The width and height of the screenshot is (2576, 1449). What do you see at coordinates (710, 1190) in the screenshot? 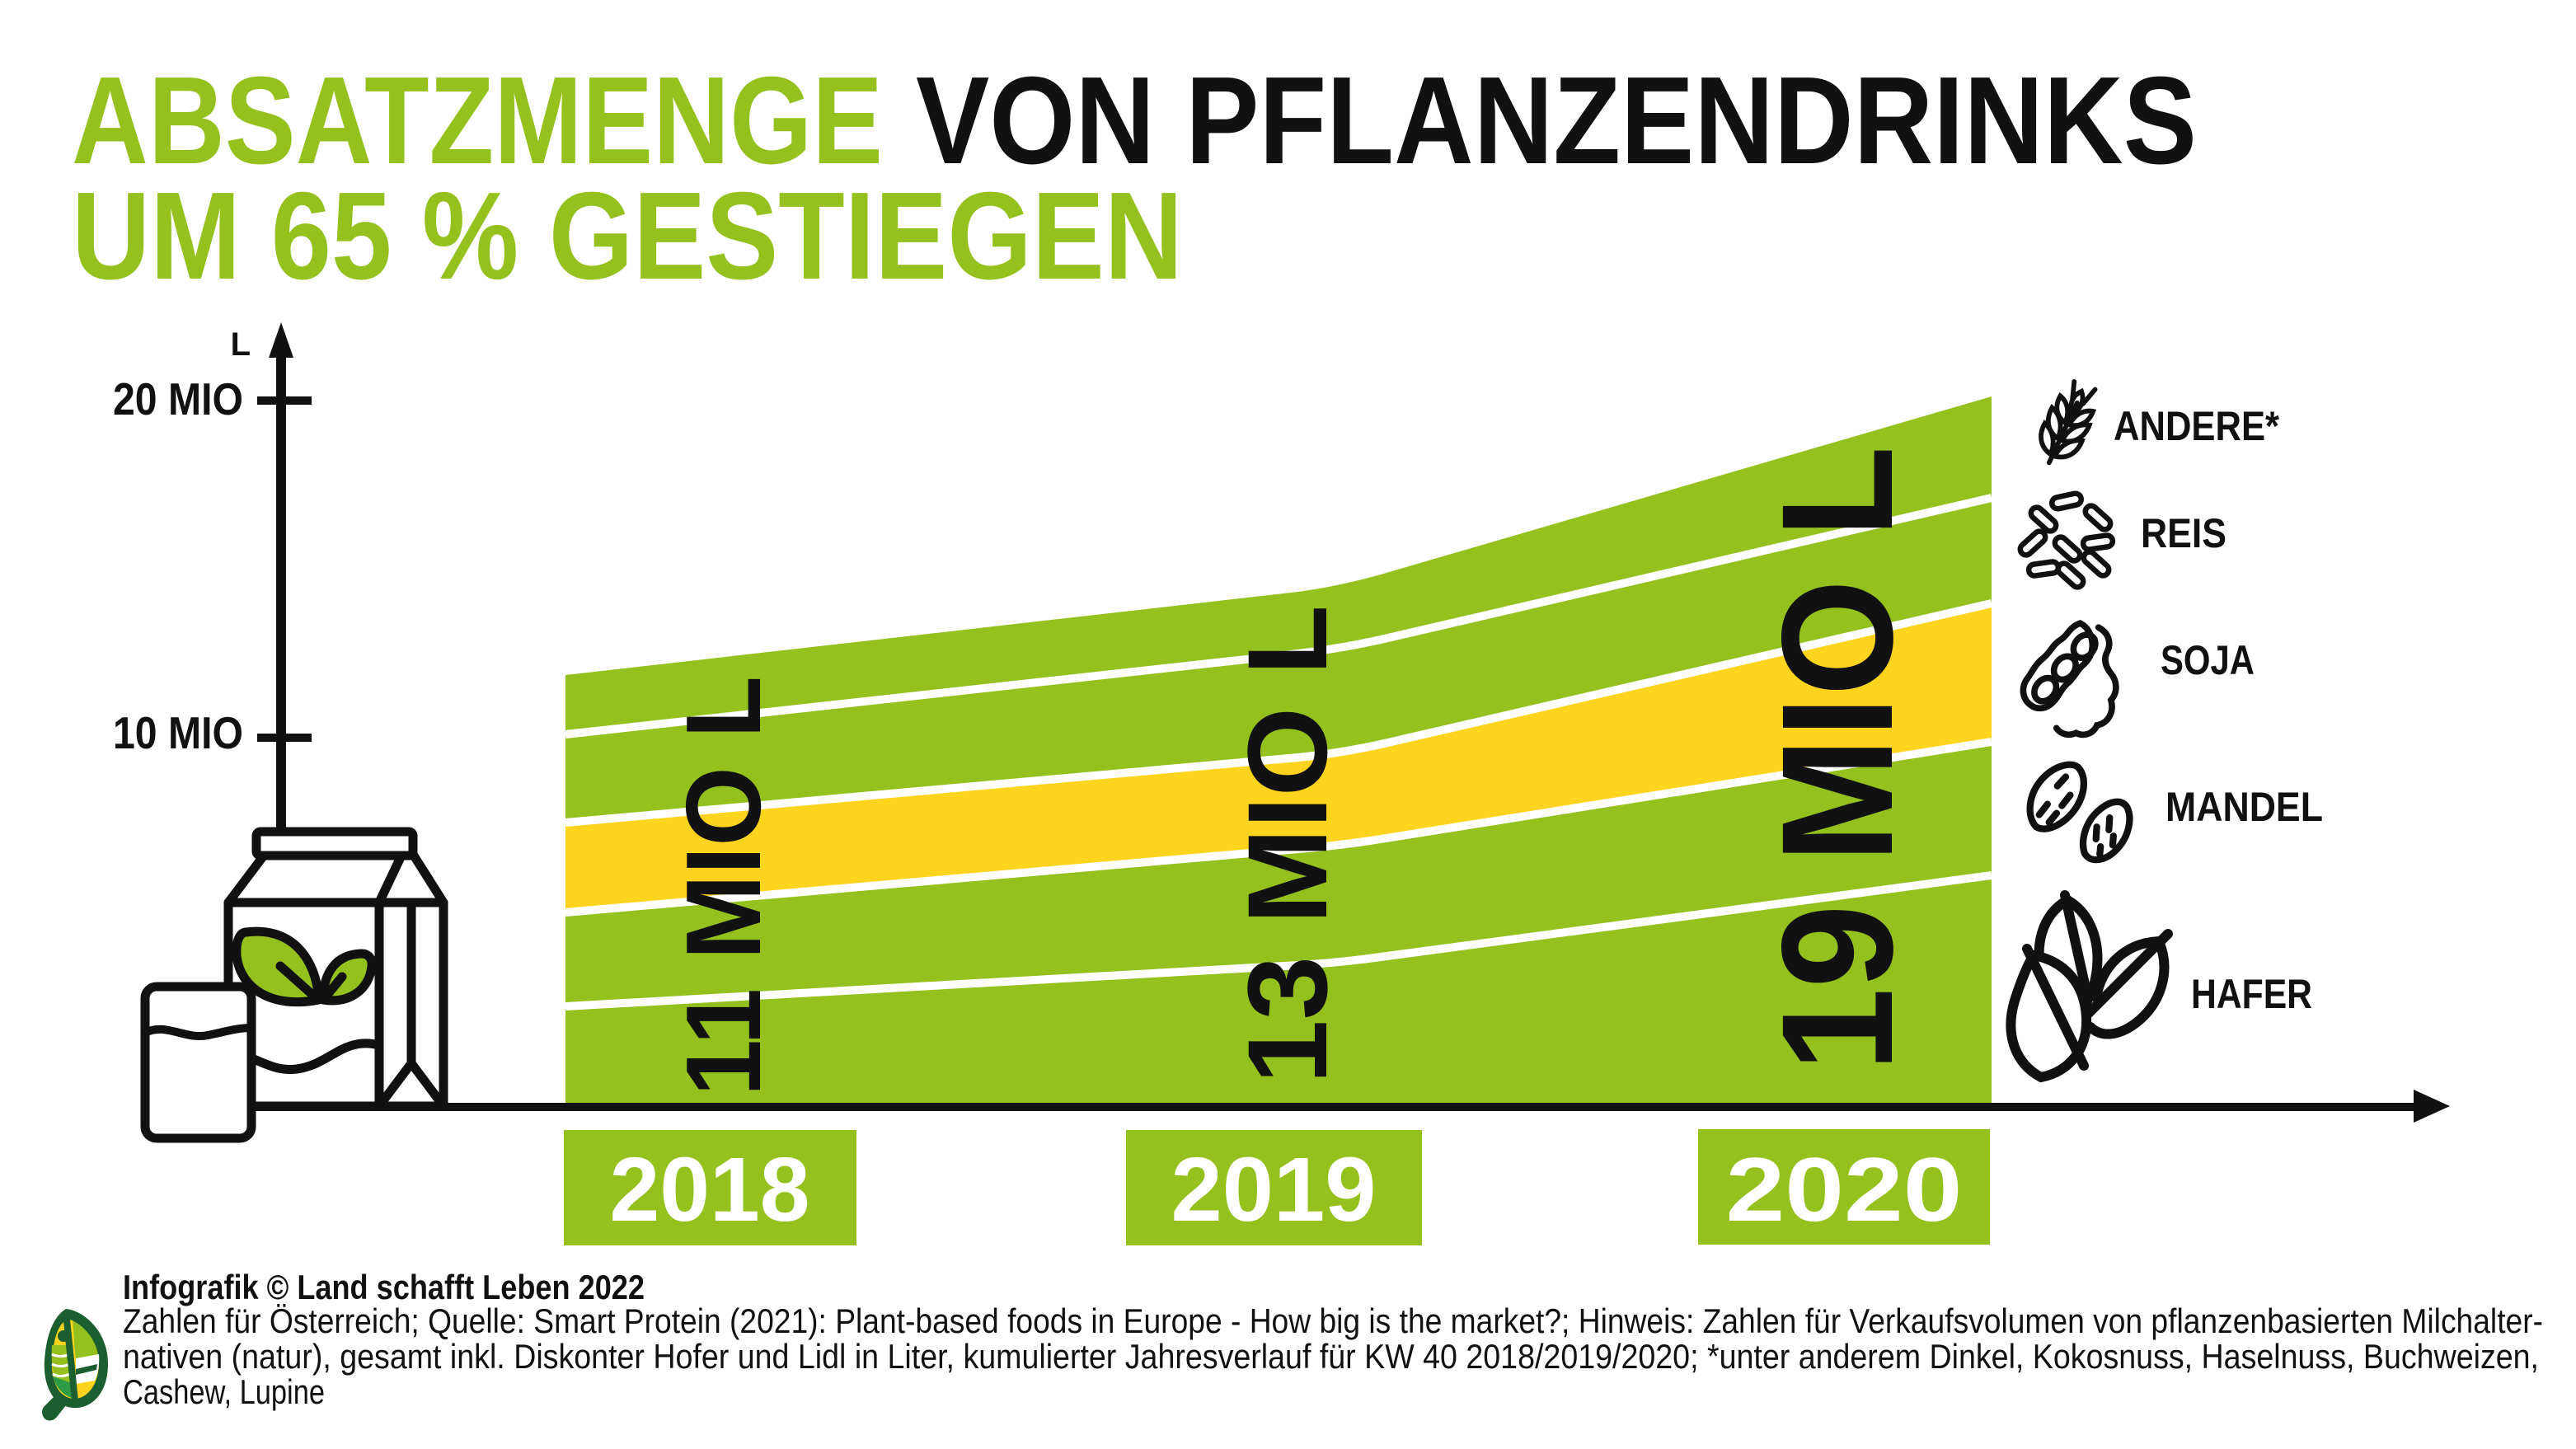
I see `svg-text: 2018` at bounding box center [710, 1190].